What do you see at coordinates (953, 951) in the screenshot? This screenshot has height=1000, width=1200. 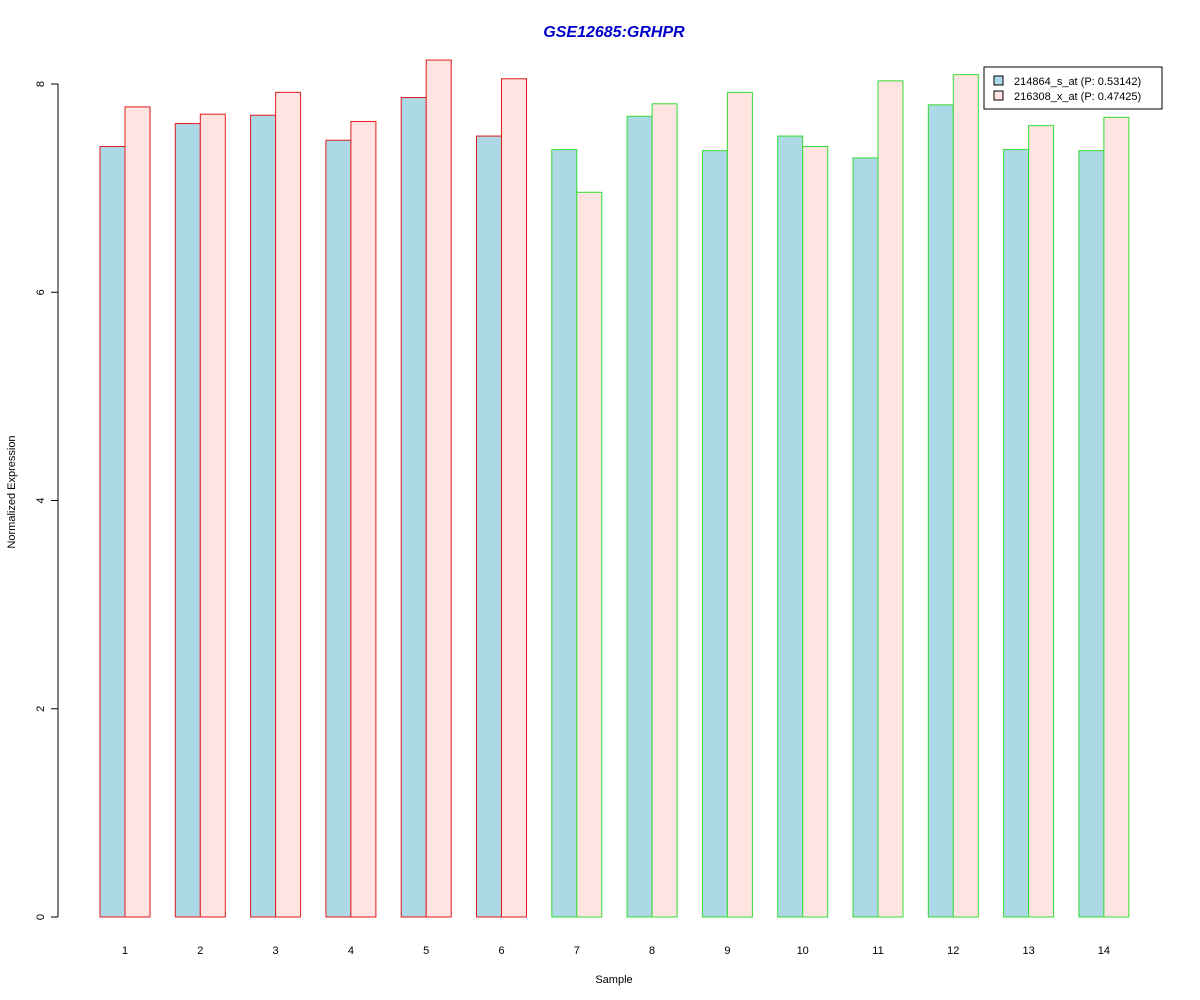 I see `x-tick-label-12: 12` at bounding box center [953, 951].